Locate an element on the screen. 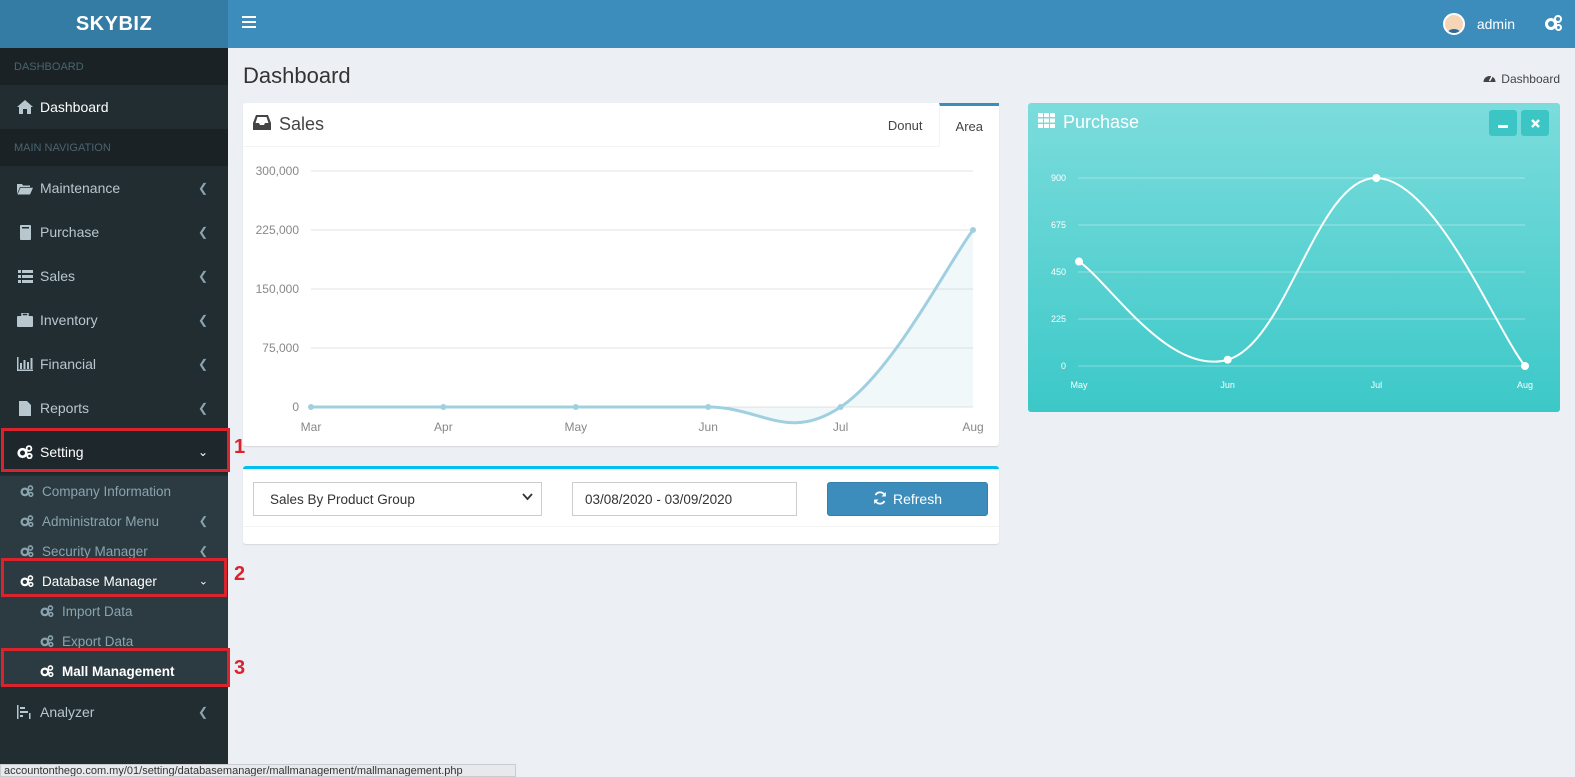 The image size is (1575, 777). purchase-panel: Purchase 900 675 450 225 0 May Jun Jul Aug is located at coordinates (1294, 257).